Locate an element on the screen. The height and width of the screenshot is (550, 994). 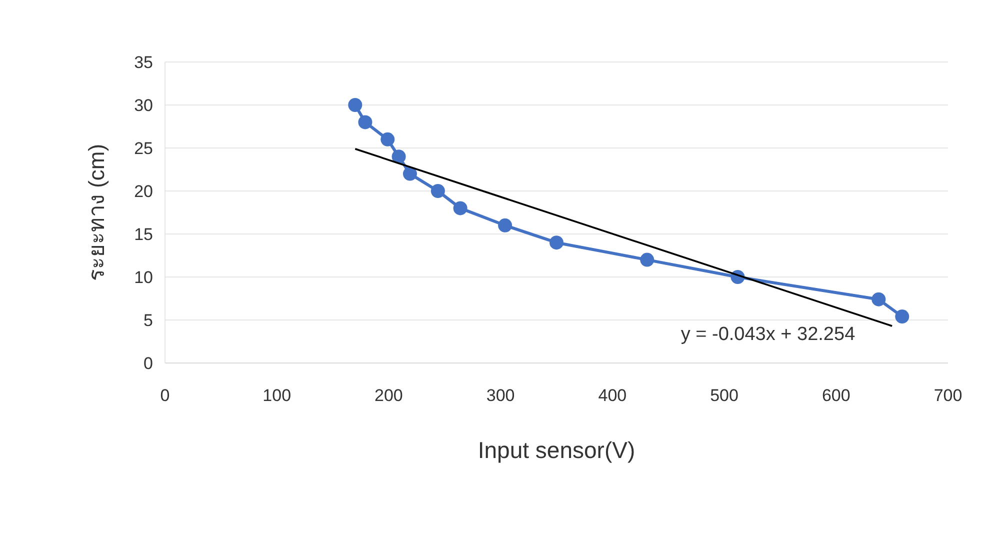
y-tick-label: 35 is located at coordinates (143, 62).